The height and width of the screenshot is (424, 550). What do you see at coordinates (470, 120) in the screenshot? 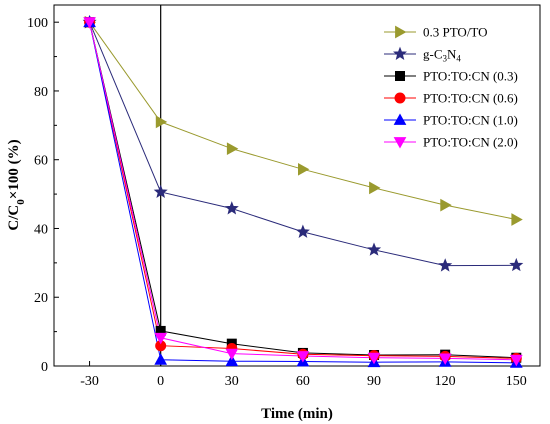
I see `legend-label: PTO:TO:CN (1.0)` at bounding box center [470, 120].